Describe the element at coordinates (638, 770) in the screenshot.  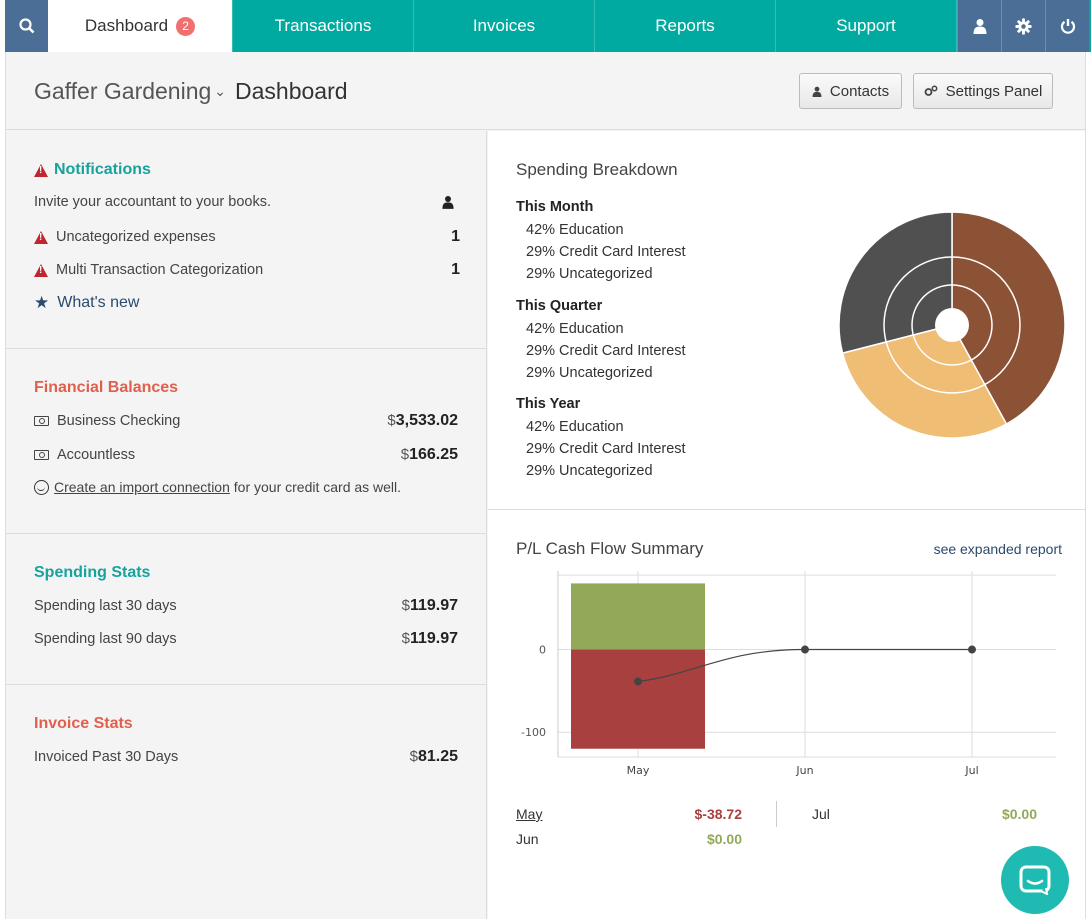
I see `x-tick-label: May` at that location.